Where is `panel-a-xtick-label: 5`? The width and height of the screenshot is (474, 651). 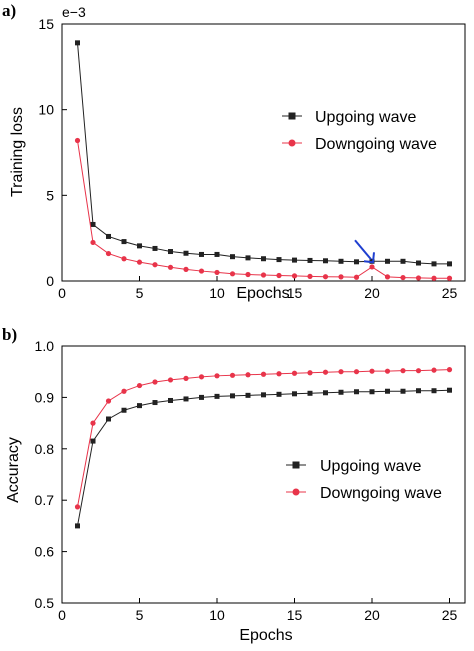 panel-a-xtick-label: 5 is located at coordinates (140, 293).